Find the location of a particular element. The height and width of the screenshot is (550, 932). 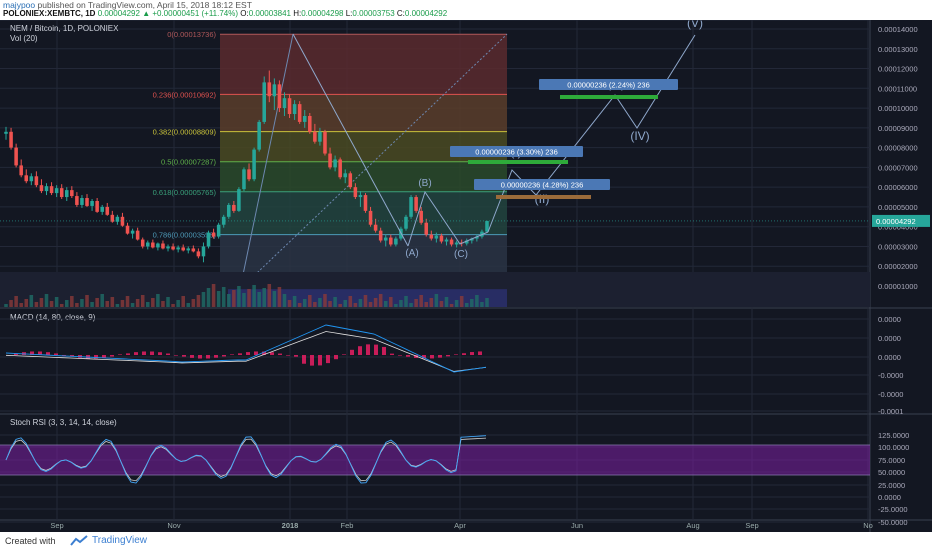

price-range-label: 0.00000236 (2.24%) 236 is located at coordinates (608, 85).